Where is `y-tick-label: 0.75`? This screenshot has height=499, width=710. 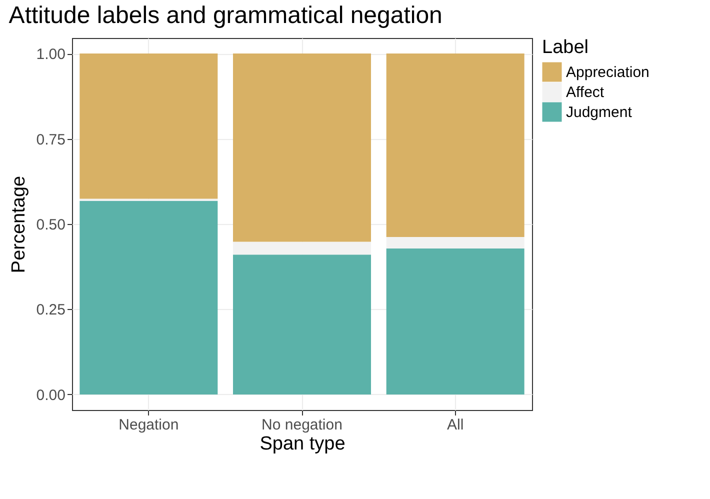 y-tick-label: 0.75 is located at coordinates (51, 139).